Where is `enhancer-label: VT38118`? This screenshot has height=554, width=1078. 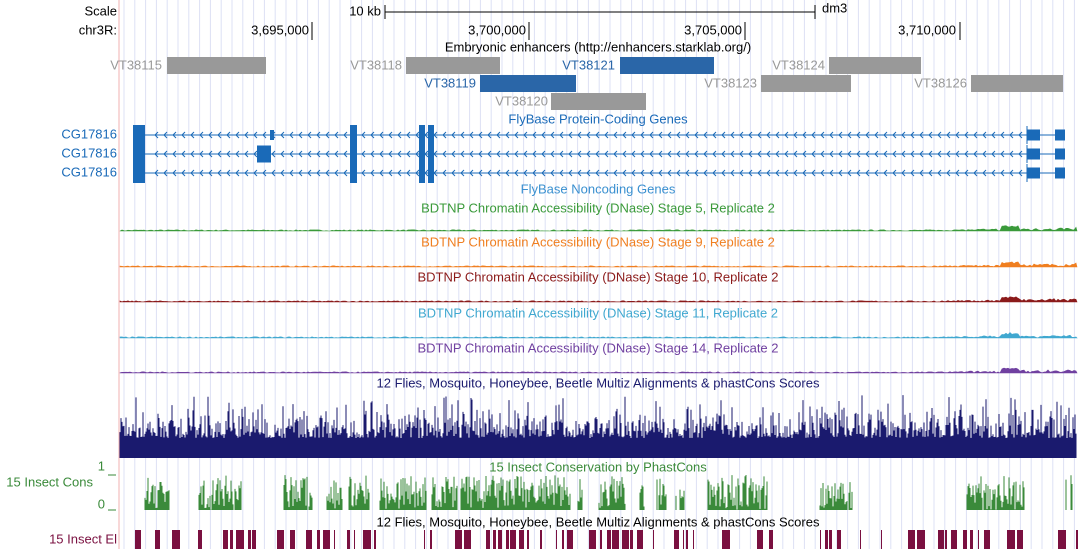 enhancer-label: VT38118 is located at coordinates (376, 64).